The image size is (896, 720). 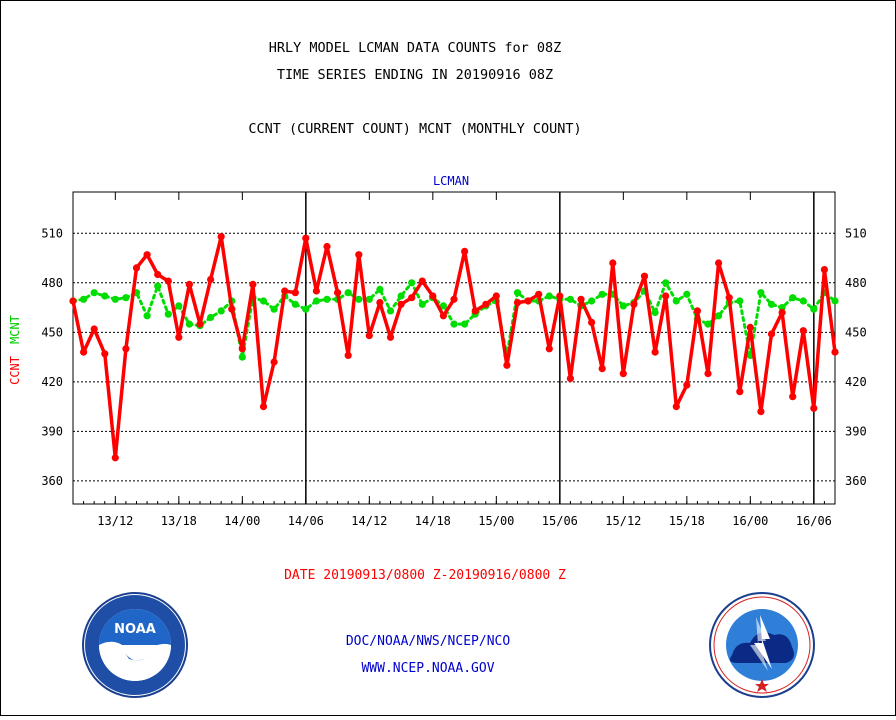 What do you see at coordinates (15, 329) in the screenshot?
I see `y-axis-label-mcnt: MCNT` at bounding box center [15, 329].